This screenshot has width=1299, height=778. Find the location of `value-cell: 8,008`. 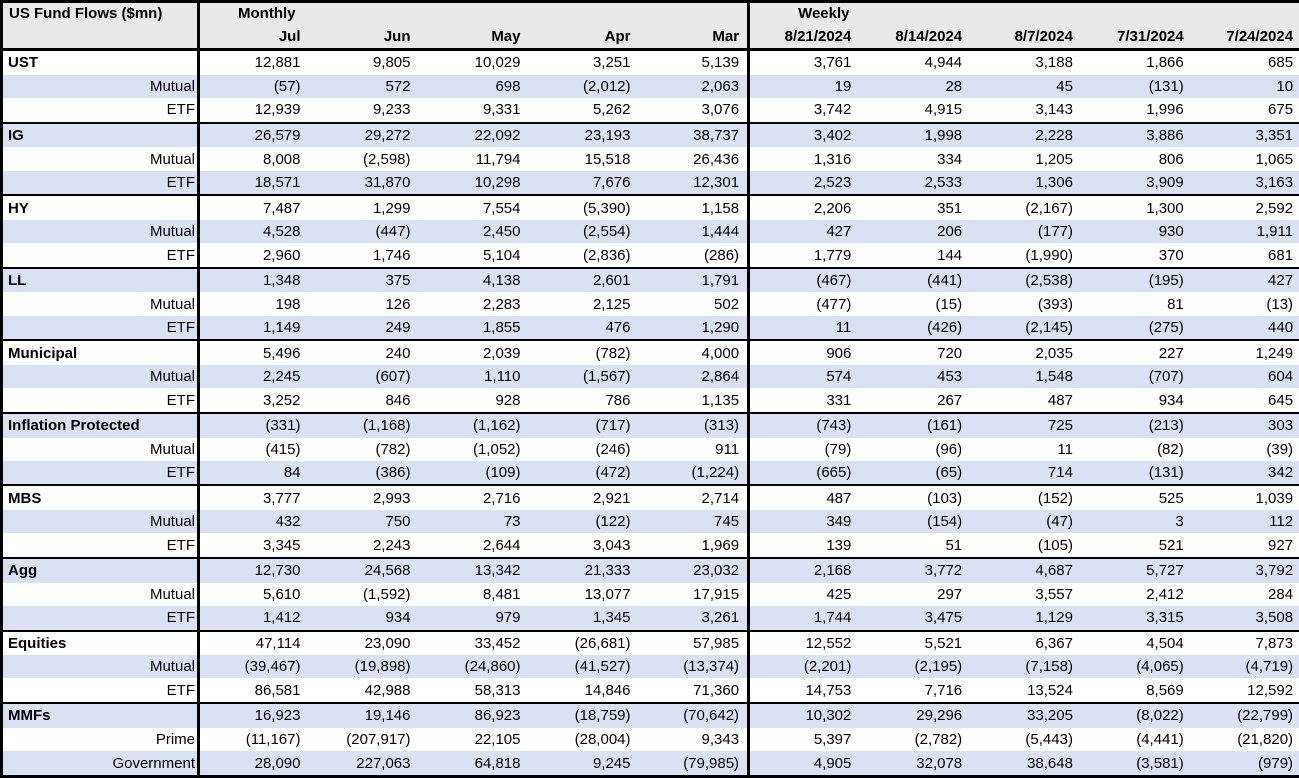

value-cell: 8,008 is located at coordinates (281, 159).